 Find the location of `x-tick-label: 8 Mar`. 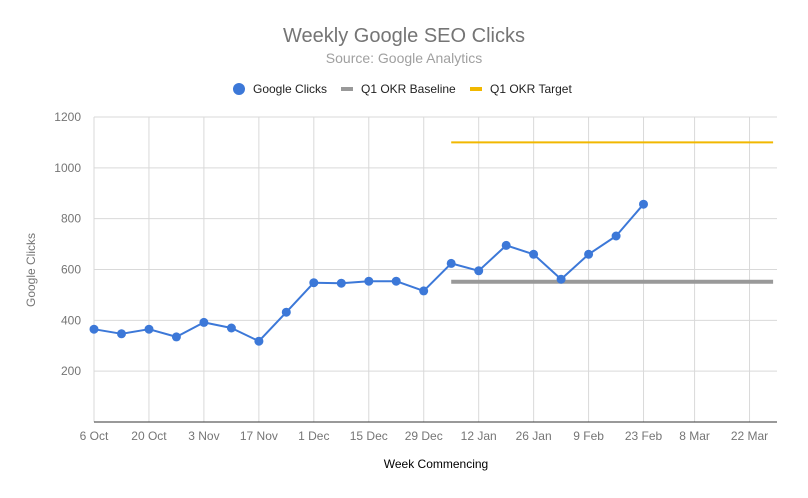

x-tick-label: 8 Mar is located at coordinates (694, 436).